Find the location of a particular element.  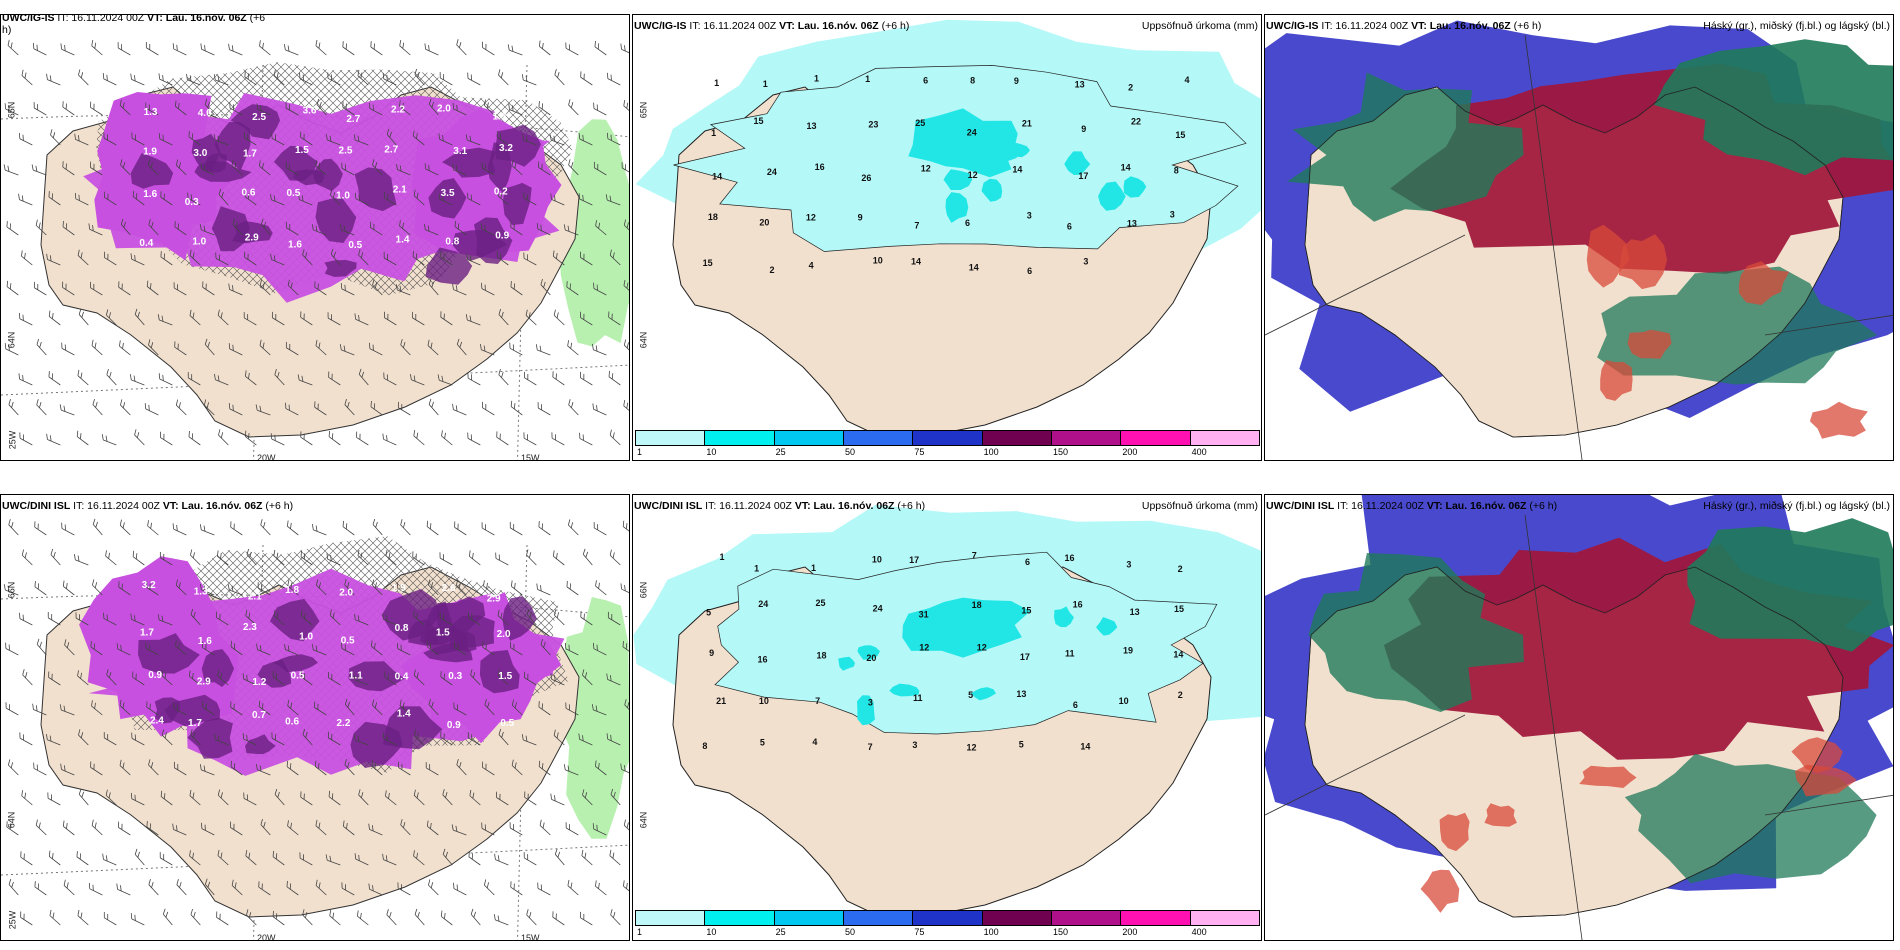

high-cloud is located at coordinates (1600, 715).